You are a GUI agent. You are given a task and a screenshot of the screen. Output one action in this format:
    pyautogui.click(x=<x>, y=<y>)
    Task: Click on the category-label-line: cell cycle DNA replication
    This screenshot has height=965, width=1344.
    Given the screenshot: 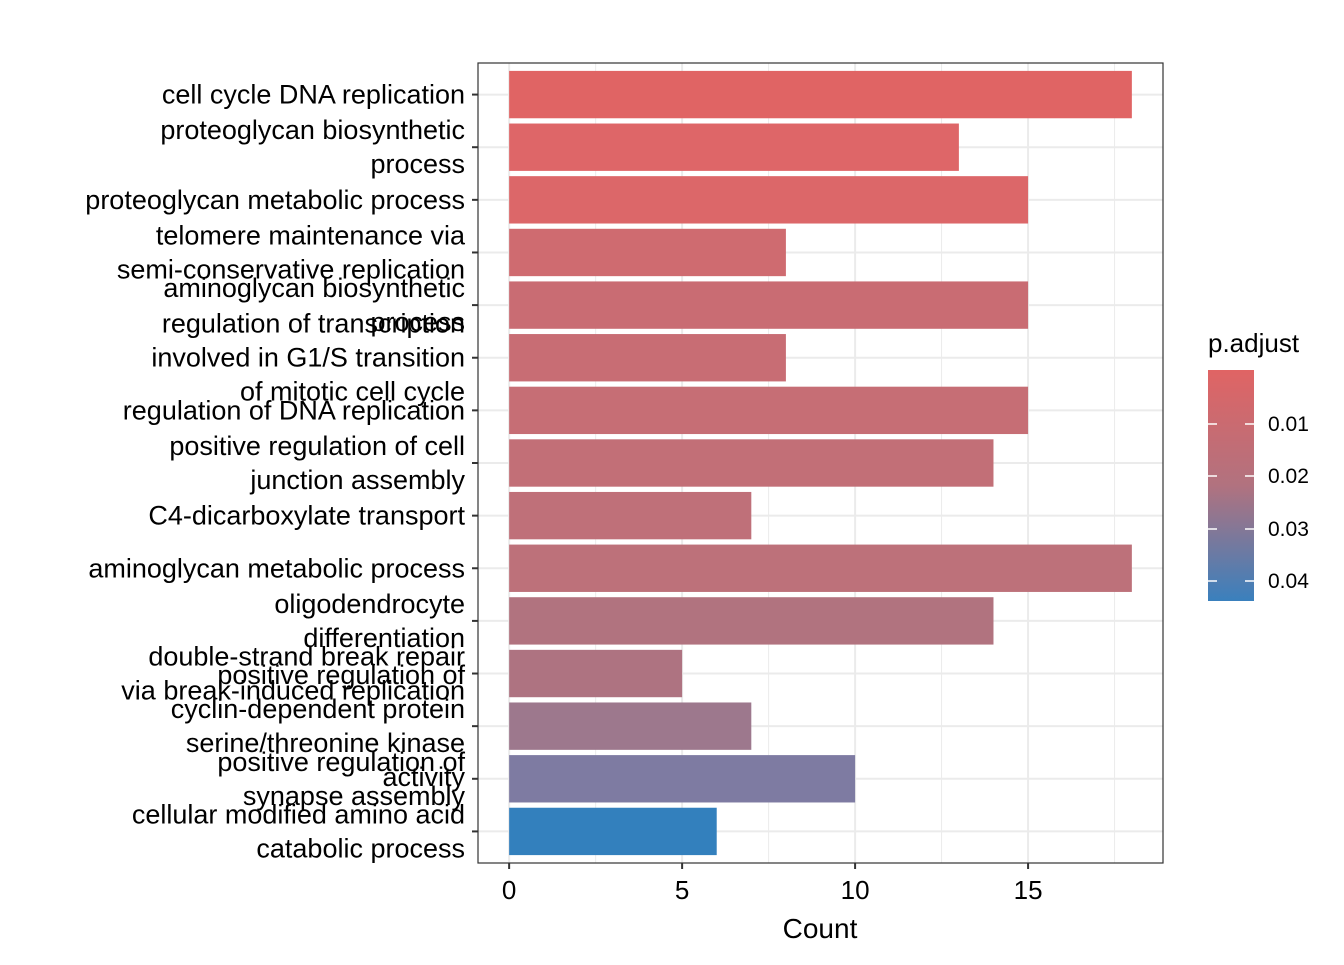 What is the action you would take?
    pyautogui.click(x=313, y=95)
    